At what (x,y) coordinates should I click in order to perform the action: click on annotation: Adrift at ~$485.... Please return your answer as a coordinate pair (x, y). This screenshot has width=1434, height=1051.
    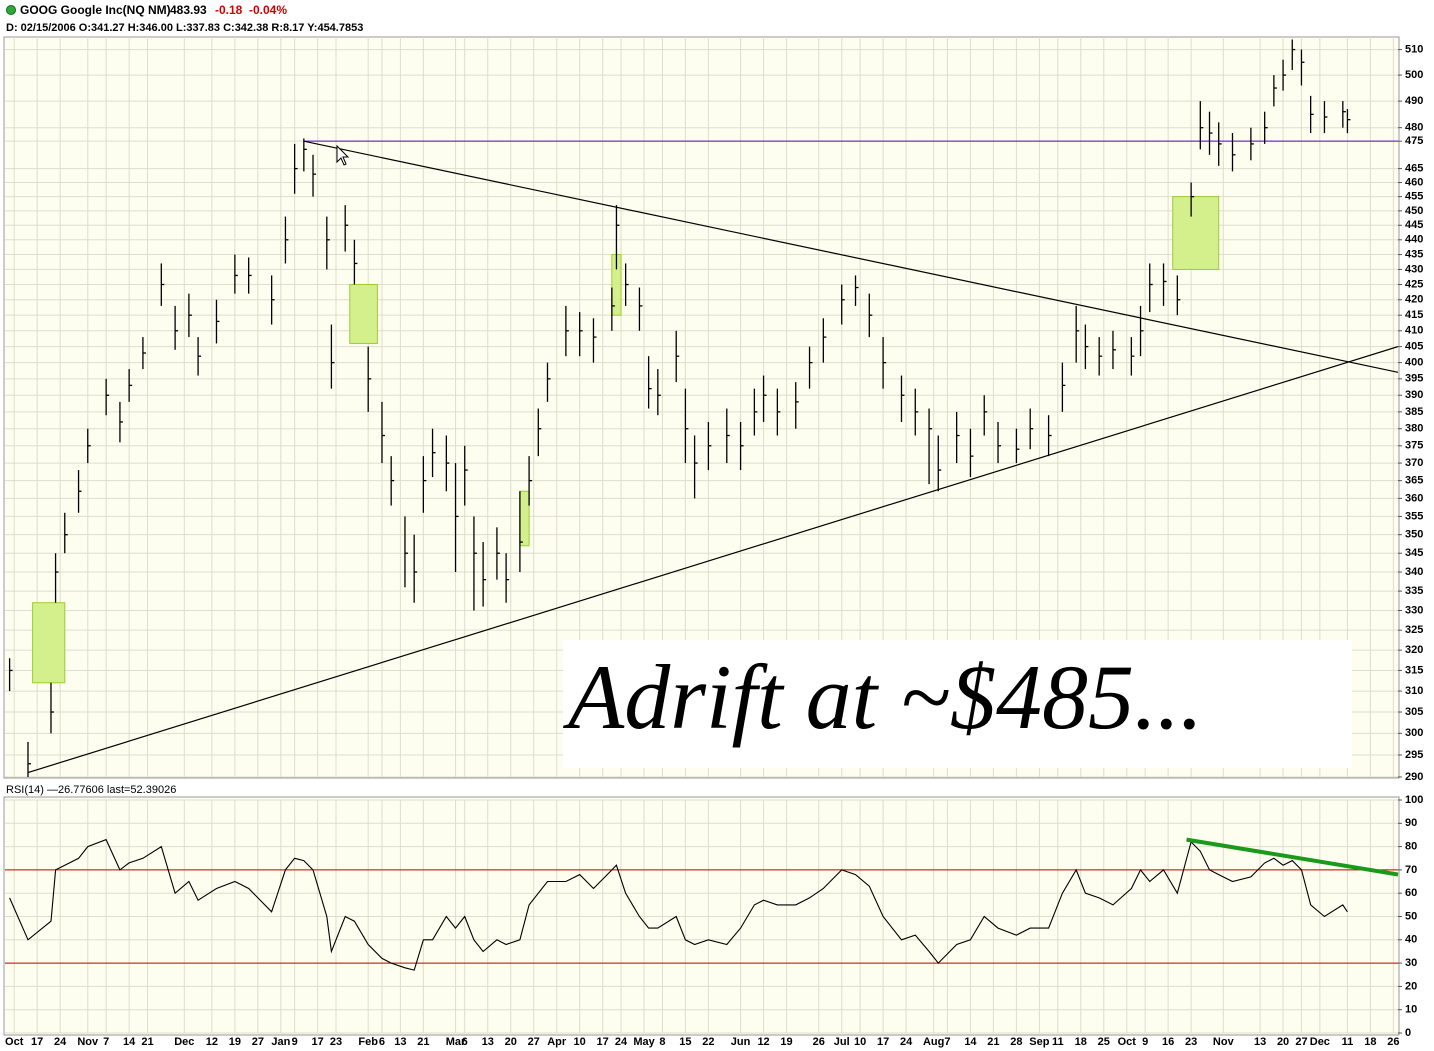
    Looking at the image, I should click on (882, 697).